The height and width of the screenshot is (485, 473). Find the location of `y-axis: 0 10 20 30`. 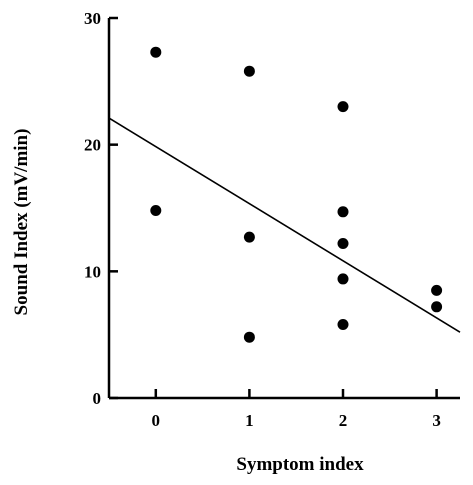

y-axis: 0 10 20 30 is located at coordinates (101, 208).